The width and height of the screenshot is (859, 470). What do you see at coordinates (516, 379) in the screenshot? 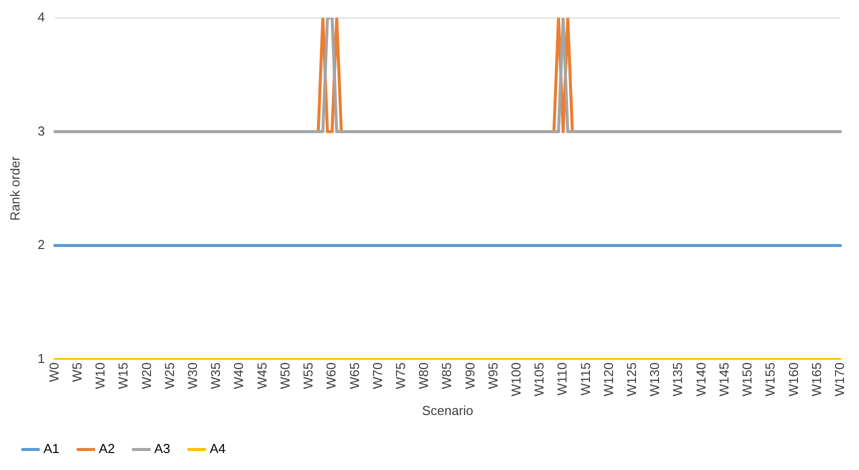
I see `x-tick-label: W100` at bounding box center [516, 379].